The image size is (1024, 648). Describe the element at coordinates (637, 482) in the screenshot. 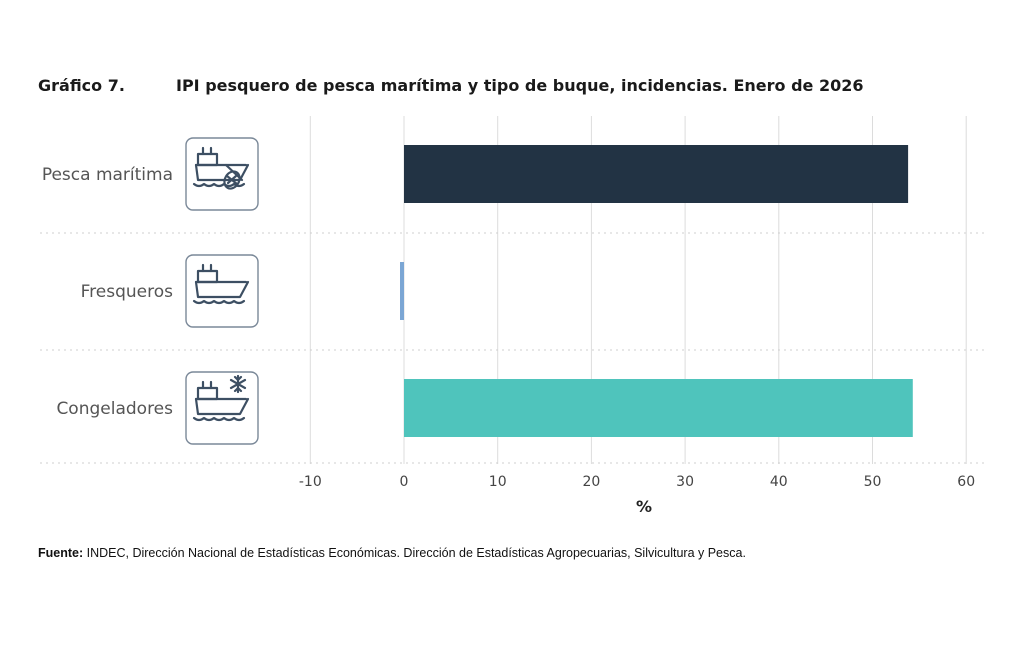

I see `x-tick-labels: -10 0 10 20 30 40 50 60` at that location.